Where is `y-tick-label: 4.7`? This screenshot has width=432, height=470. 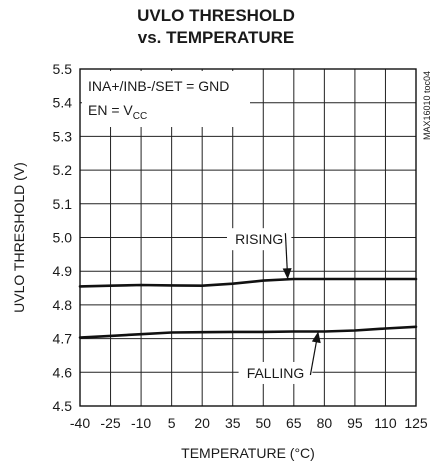
y-tick-label: 4.7 is located at coordinates (63, 339).